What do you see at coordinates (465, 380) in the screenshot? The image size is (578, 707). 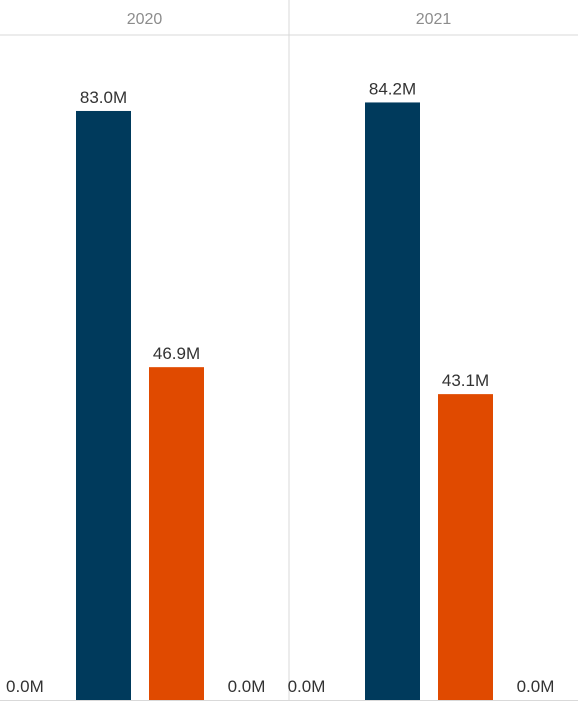 I see `data-label-2021-3: 43.1M` at bounding box center [465, 380].